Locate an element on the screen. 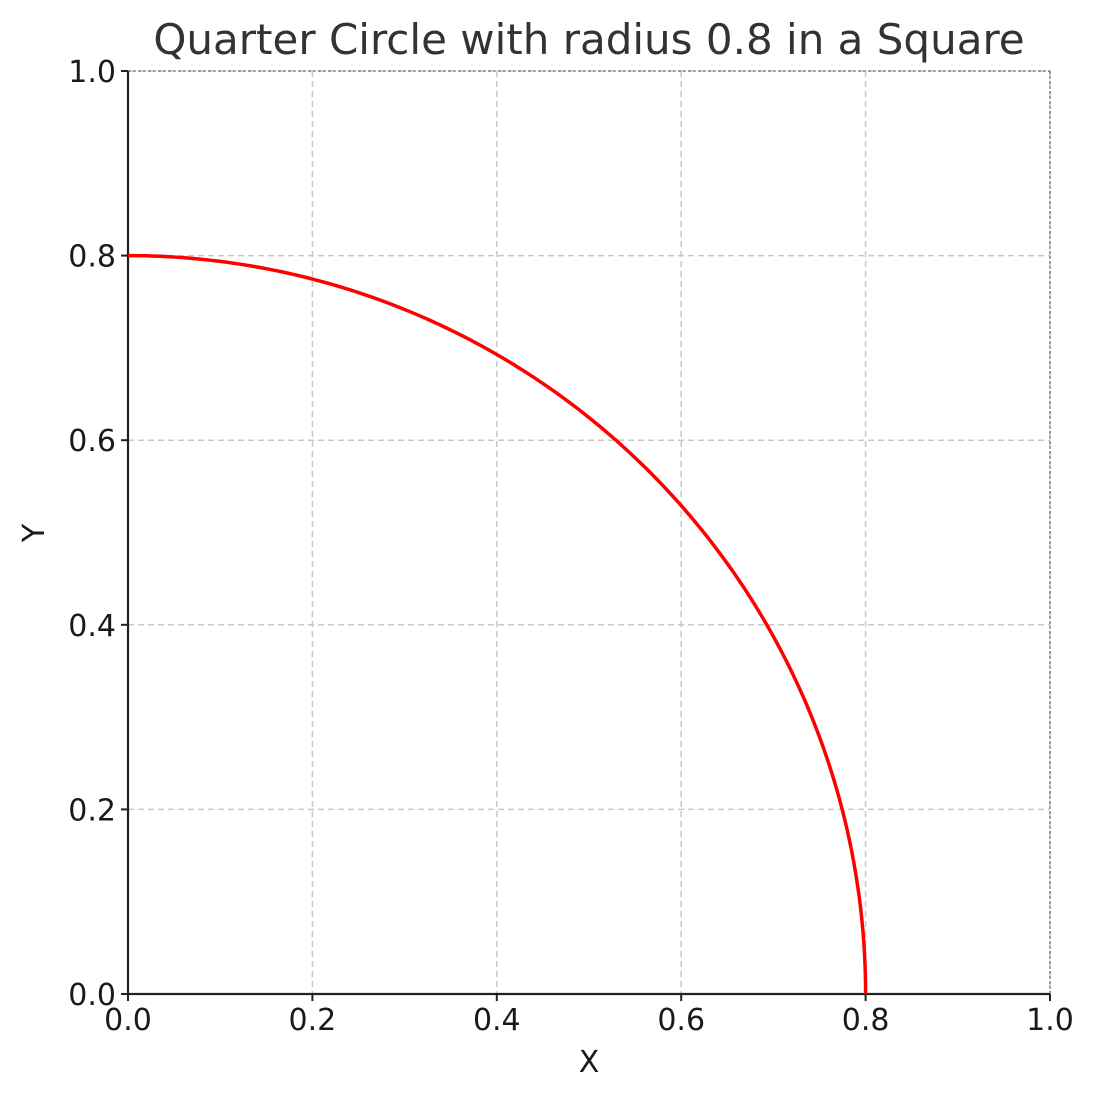  y-tick-label-4: 0.8 is located at coordinates (92, 257).